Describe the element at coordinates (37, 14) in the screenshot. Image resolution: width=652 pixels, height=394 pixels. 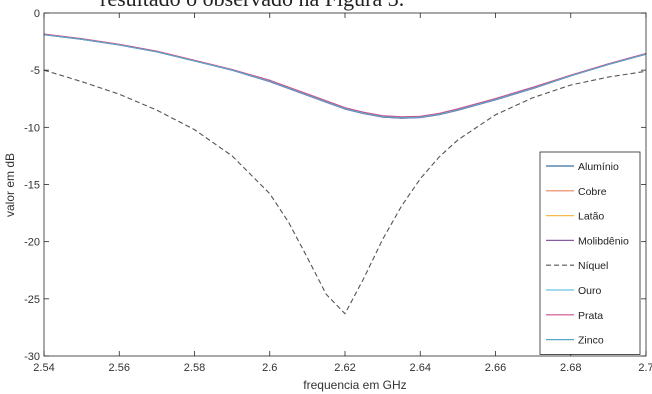
I see `y-tick-label: 0` at that location.